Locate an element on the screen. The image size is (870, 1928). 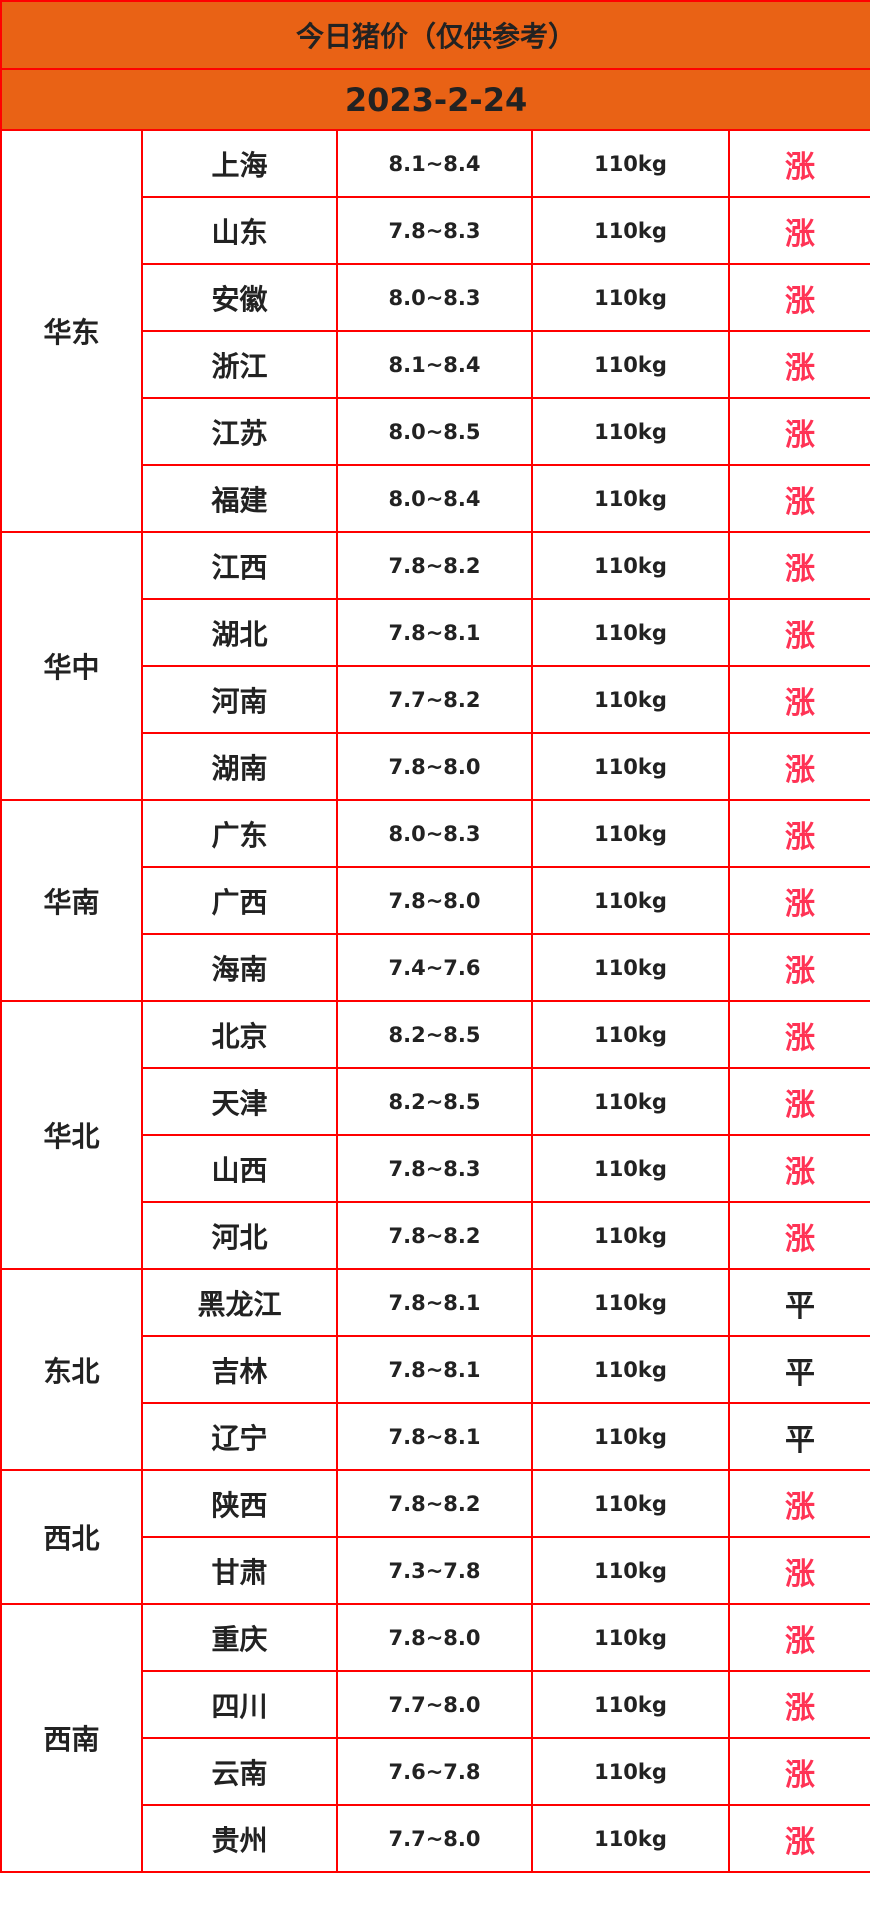
province-cell: 海南 is located at coordinates (239, 967).